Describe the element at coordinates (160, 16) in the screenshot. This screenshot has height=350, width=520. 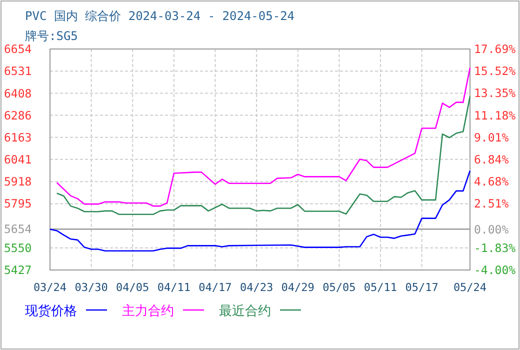
I see `chart-title: PVC 国内 综合价 2024-03-24 - 2024-05-24` at that location.